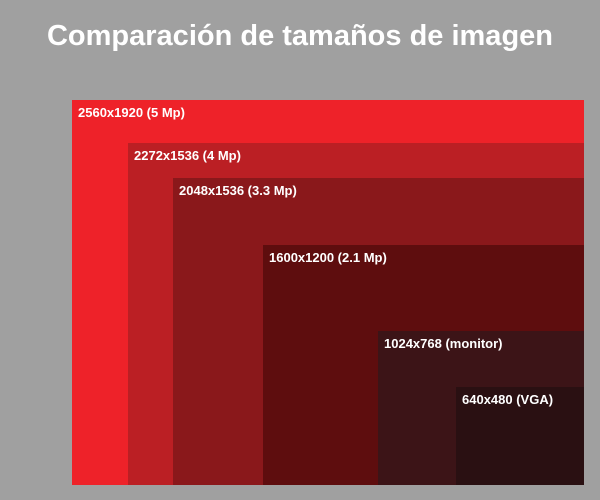  Describe the element at coordinates (131, 112) in the screenshot. I see `size-label: 2560x1920 (5 Mp)` at that location.